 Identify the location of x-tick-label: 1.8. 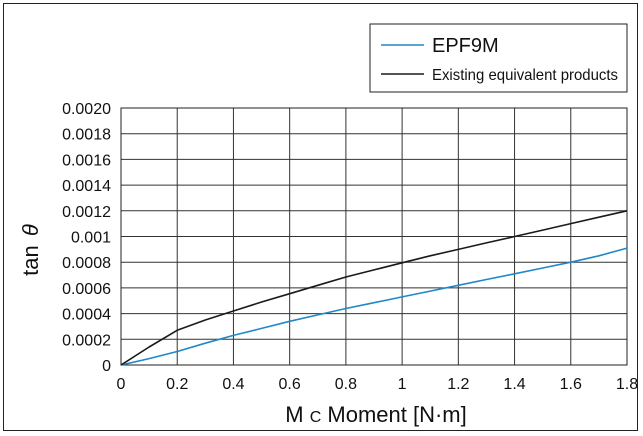
(627, 384).